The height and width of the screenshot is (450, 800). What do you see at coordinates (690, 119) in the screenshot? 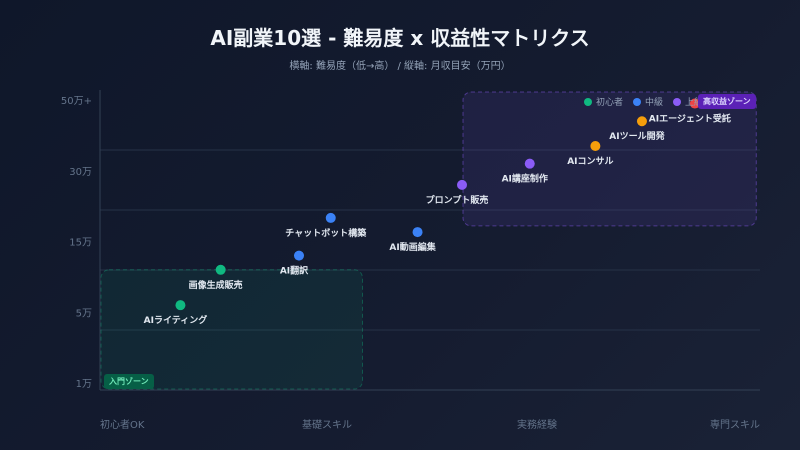
I see `data-label: AIエージェント受託` at bounding box center [690, 119].